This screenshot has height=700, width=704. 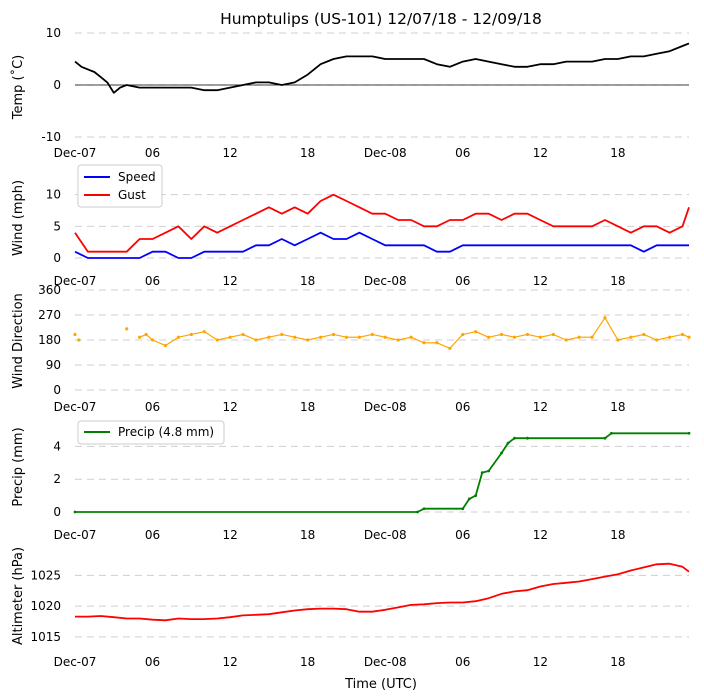 I want to click on precip-xtick-label: 18, so click(x=617, y=535).